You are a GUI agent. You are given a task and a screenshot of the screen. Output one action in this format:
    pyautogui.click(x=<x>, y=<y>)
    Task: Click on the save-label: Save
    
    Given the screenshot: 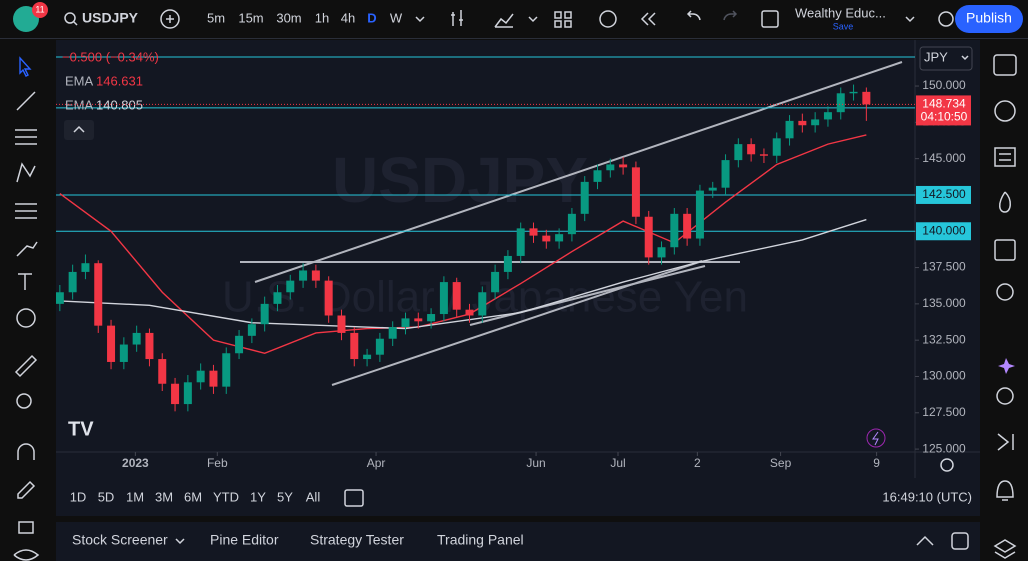 What is the action you would take?
    pyautogui.click(x=843, y=26)
    